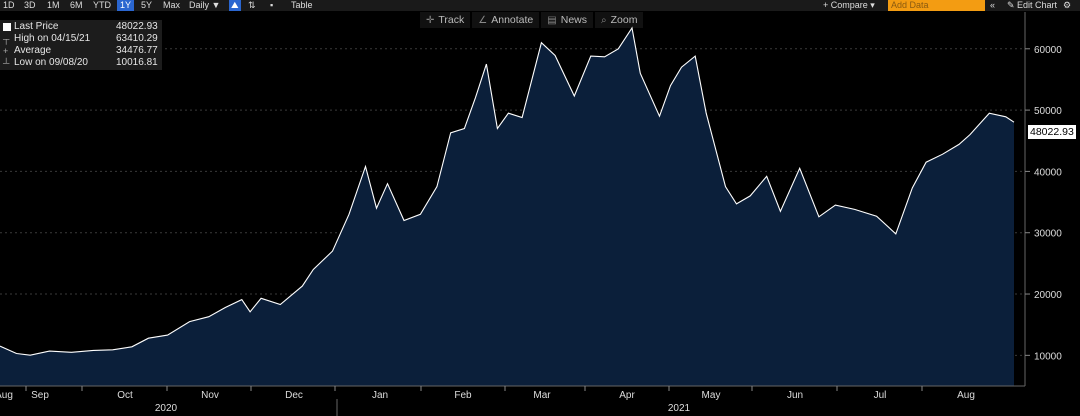 Image resolution: width=1080 pixels, height=416 pixels. What do you see at coordinates (624, 20) in the screenshot?
I see `zoom-label: Zoom` at bounding box center [624, 20].